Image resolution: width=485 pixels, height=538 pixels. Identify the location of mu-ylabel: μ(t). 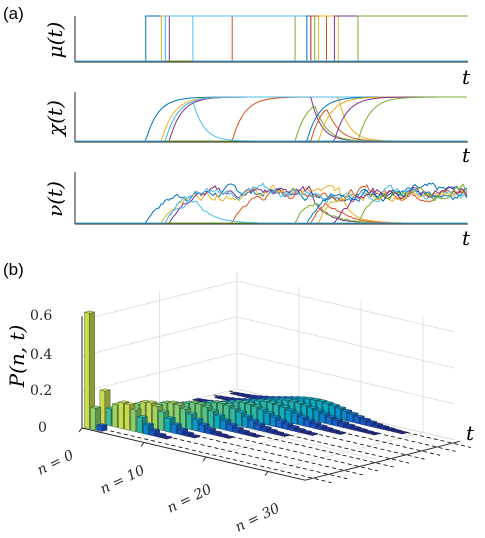
(55, 40).